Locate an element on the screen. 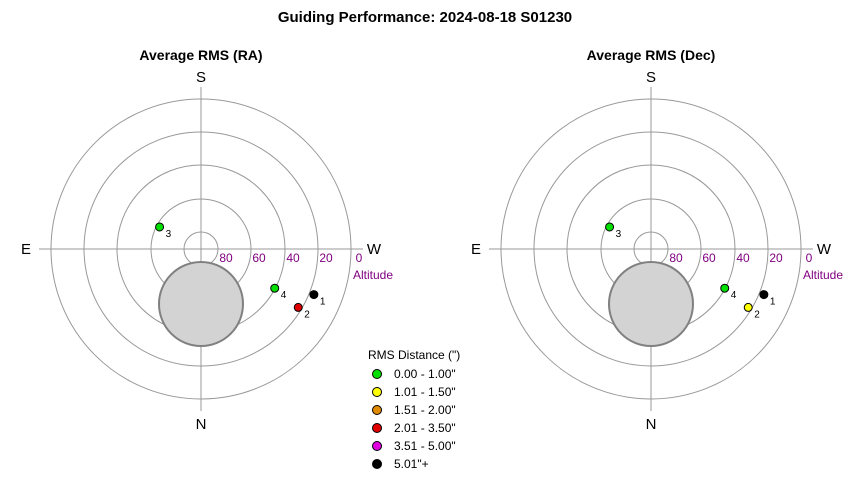 Image resolution: width=850 pixels, height=480 pixels. chart-title: Guiding Performance: 2024-08-18 S01230 is located at coordinates (425, 17).